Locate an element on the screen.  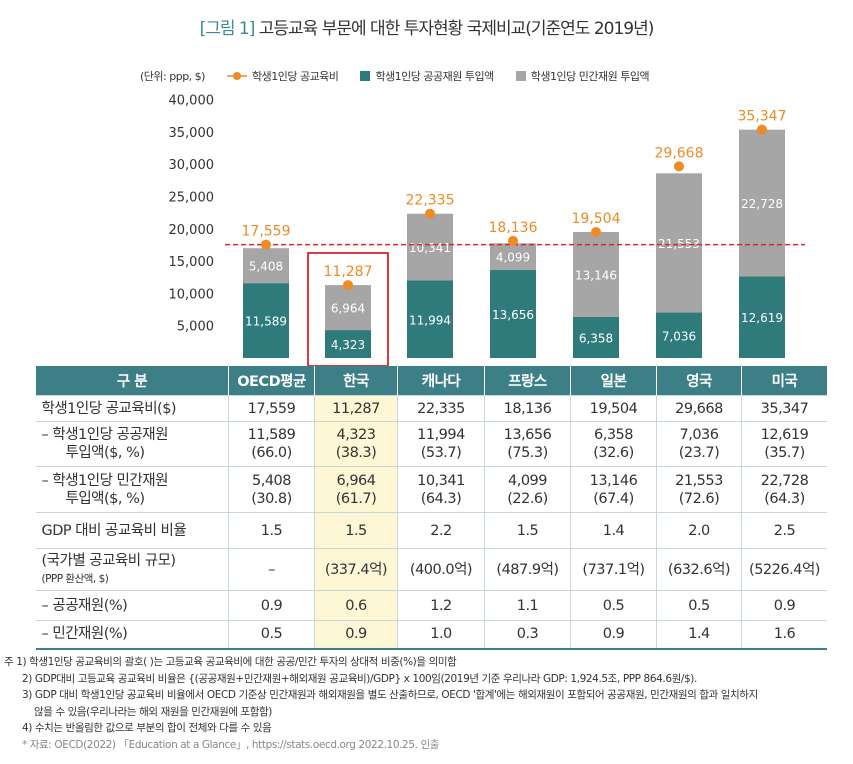
table-cell: 0.5 is located at coordinates (613, 605).